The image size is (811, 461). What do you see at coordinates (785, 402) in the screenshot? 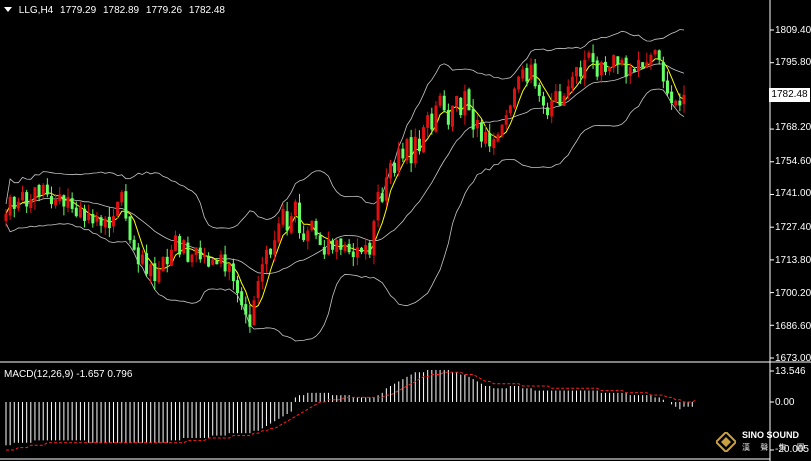
I see `macd-tick: 0.00` at bounding box center [785, 402].